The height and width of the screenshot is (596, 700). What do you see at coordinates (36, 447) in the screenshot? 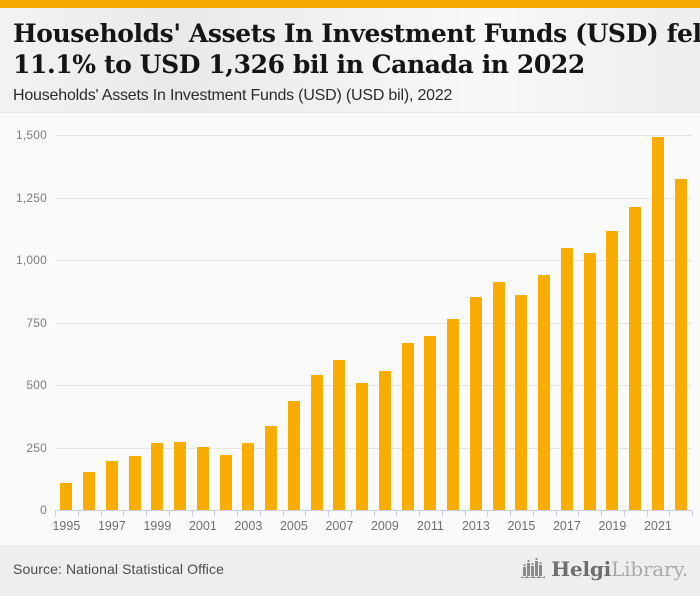
I see `y-axis-label-250: 250` at bounding box center [36, 447].